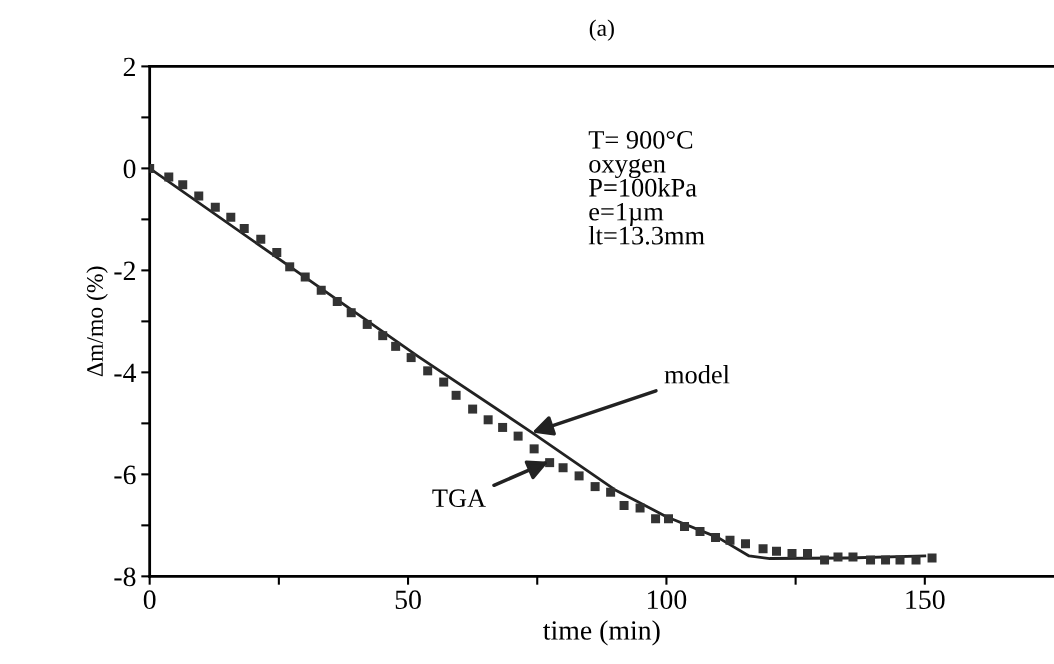  I want to click on annotation: TGA, so click(459, 498).